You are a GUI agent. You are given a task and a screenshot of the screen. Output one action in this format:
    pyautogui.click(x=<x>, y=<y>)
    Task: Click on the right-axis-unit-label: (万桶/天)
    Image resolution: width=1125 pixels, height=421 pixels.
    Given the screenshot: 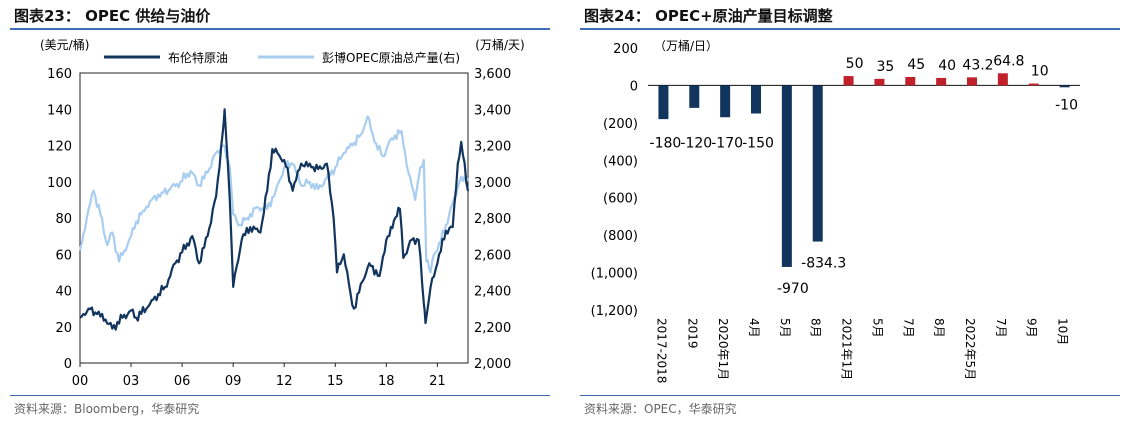 What is the action you would take?
    pyautogui.click(x=499, y=44)
    